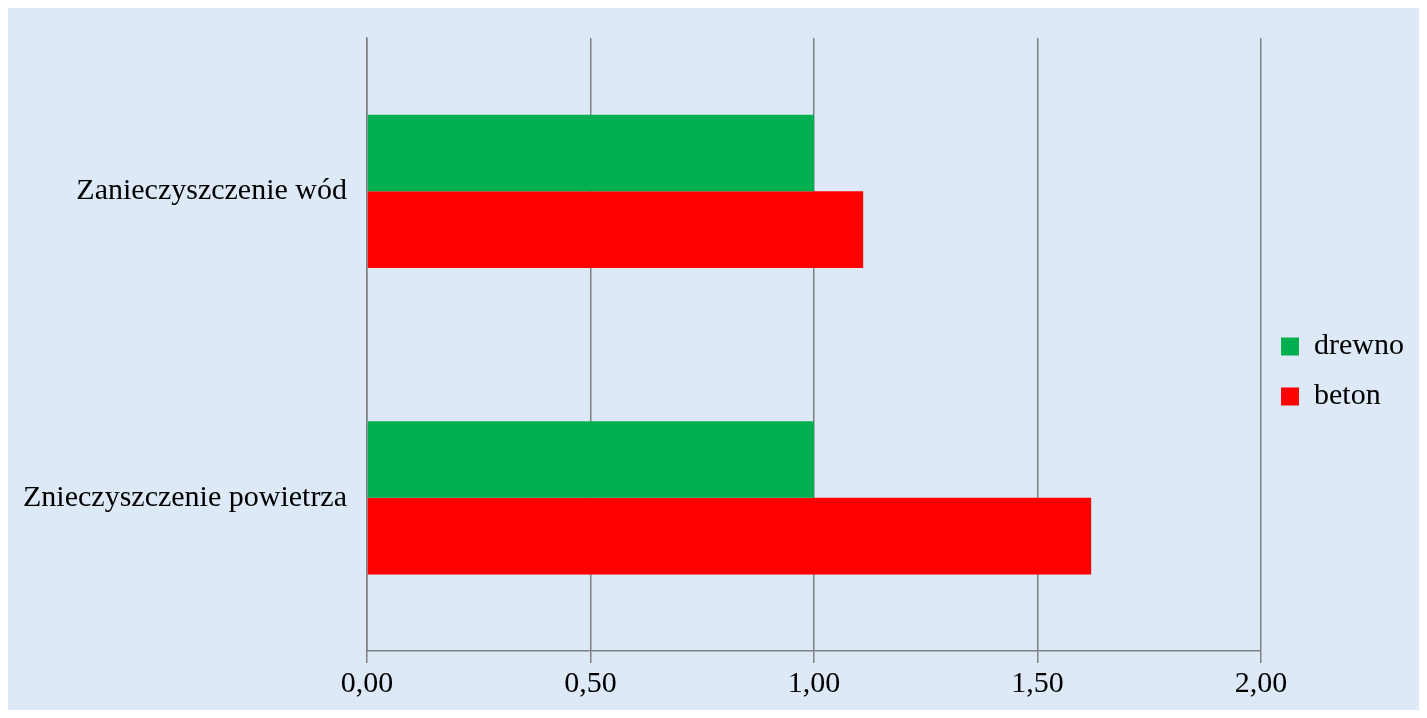 This screenshot has width=1427, height=718. Describe the element at coordinates (1347, 394) in the screenshot. I see `legend-label: beton` at that location.